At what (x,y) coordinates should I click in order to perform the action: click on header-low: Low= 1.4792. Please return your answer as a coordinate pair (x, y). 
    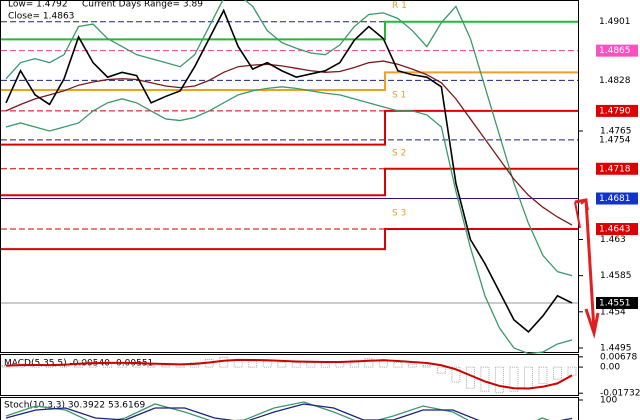
    Looking at the image, I should click on (38, 5).